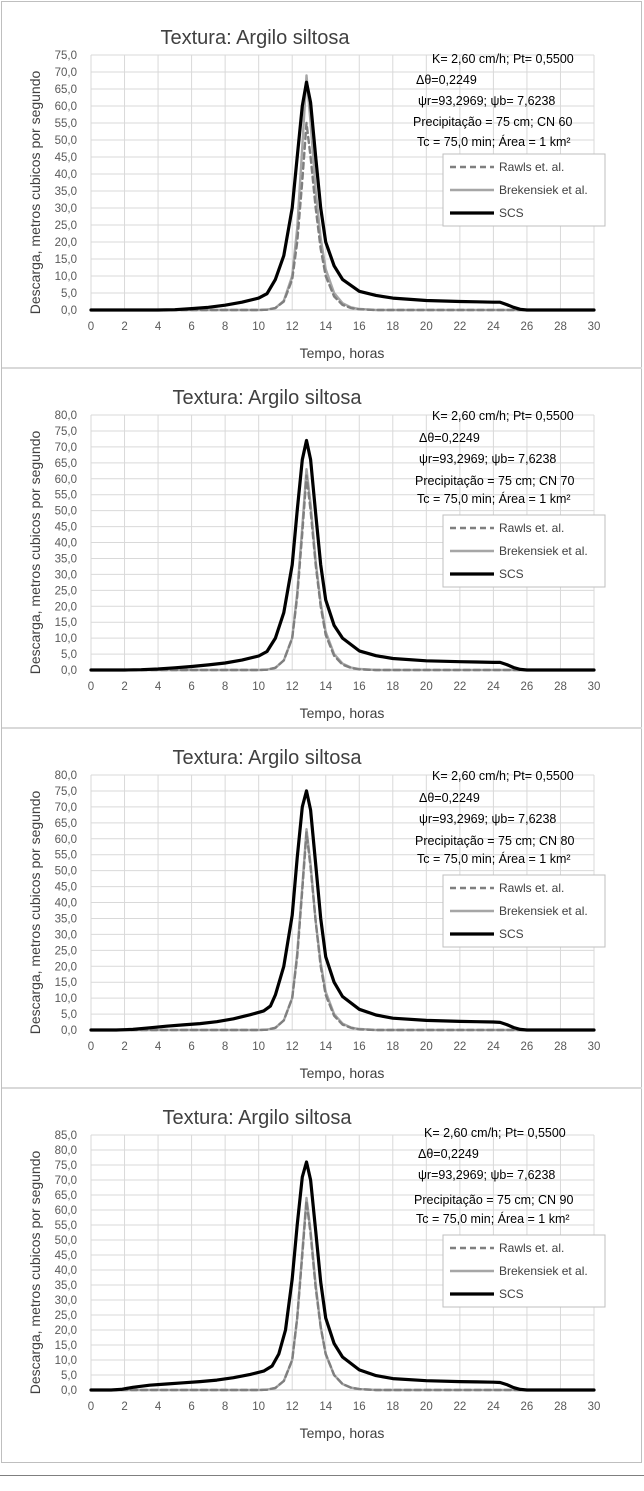  What do you see at coordinates (392, 327) in the screenshot?
I see `x-tick-label: 18` at bounding box center [392, 327].